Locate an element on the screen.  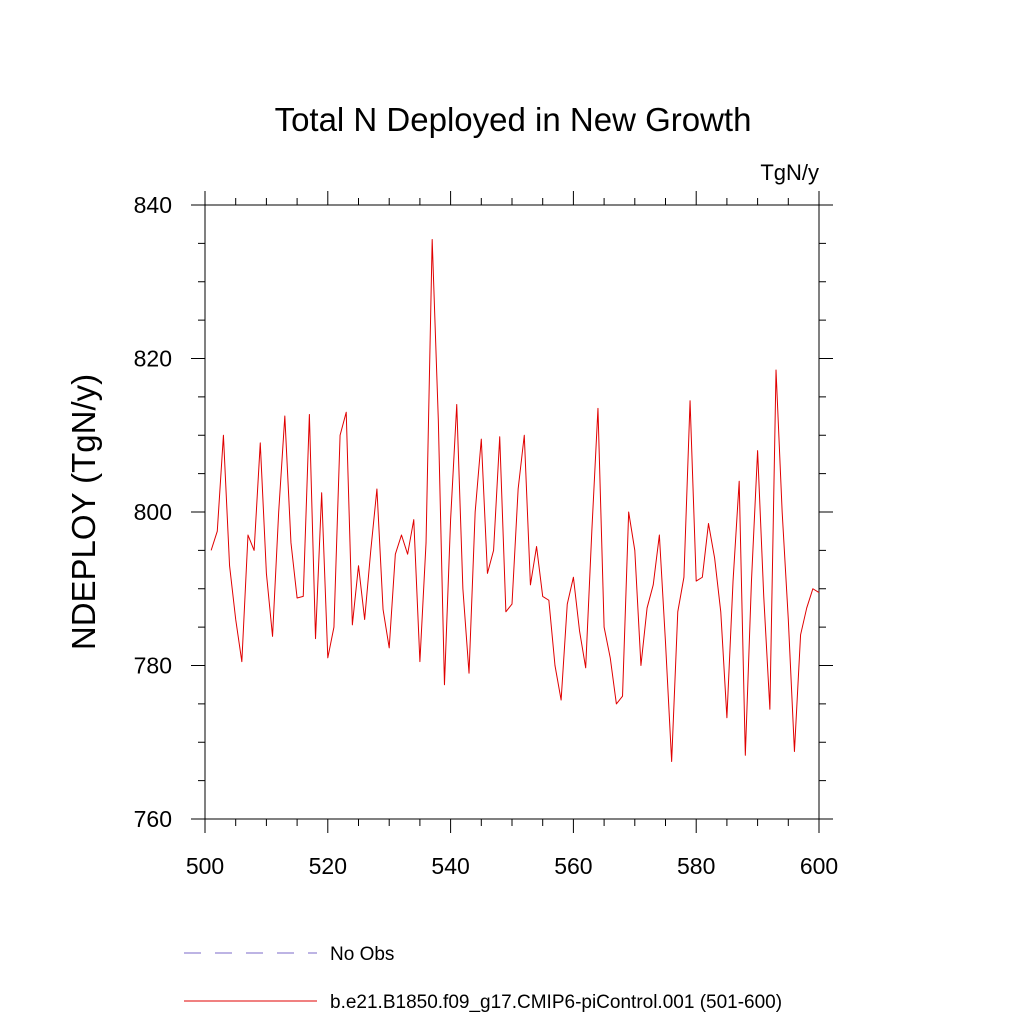
y-tick-label: 760 is located at coordinates (153, 819).